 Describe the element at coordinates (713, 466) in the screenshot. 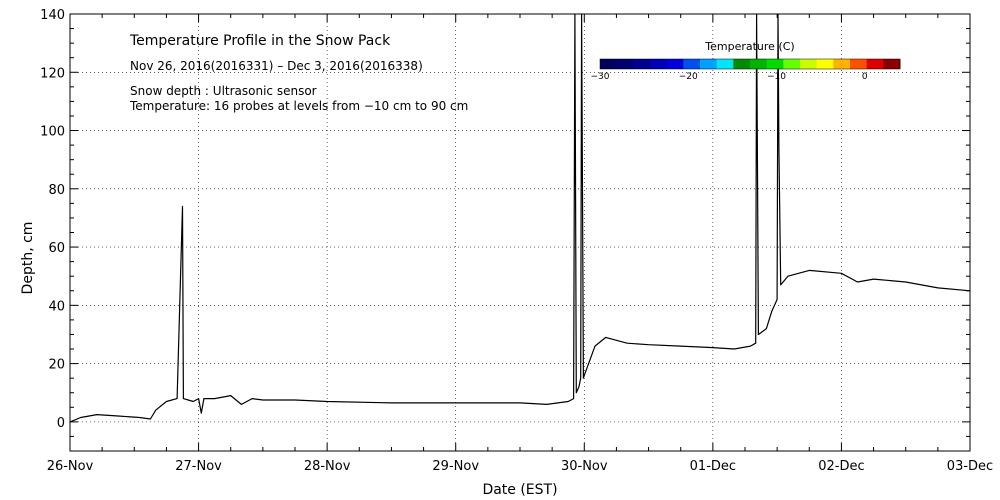

I see `x-tick-label: 01-Dec` at that location.